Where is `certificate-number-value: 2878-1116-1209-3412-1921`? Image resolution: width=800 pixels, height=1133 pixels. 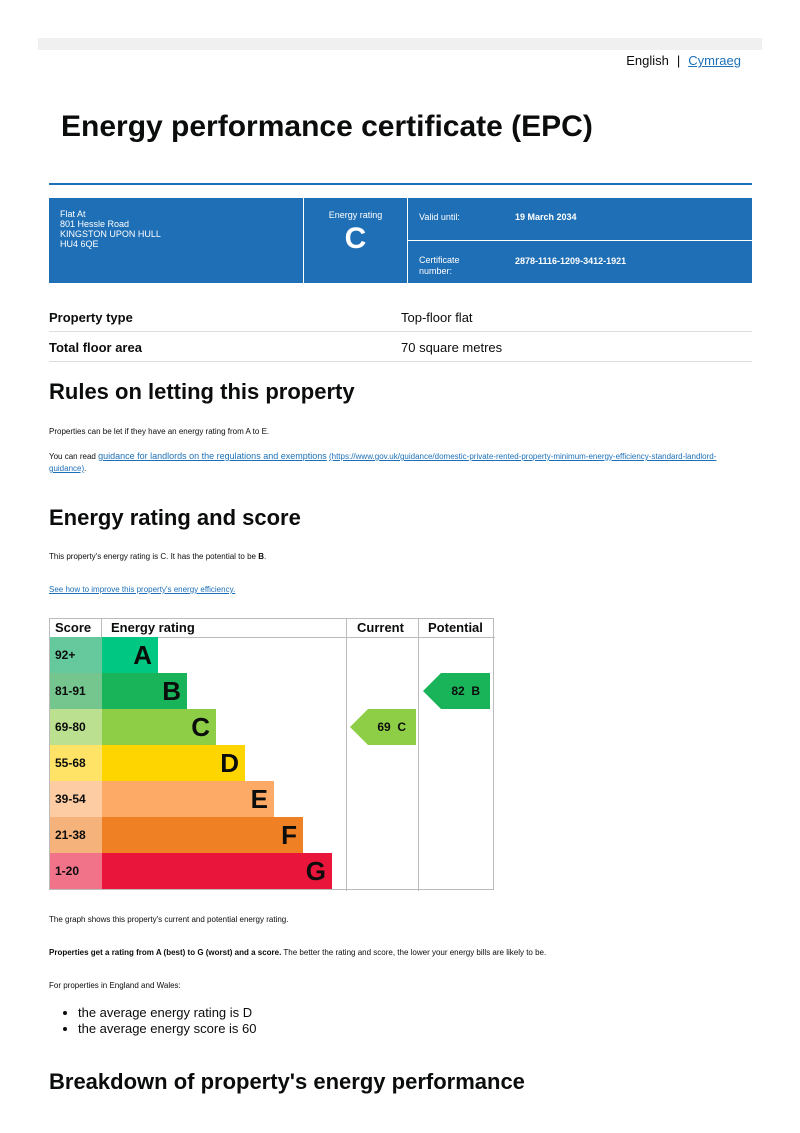 certificate-number-value: 2878-1116-1209-3412-1921 is located at coordinates (571, 261).